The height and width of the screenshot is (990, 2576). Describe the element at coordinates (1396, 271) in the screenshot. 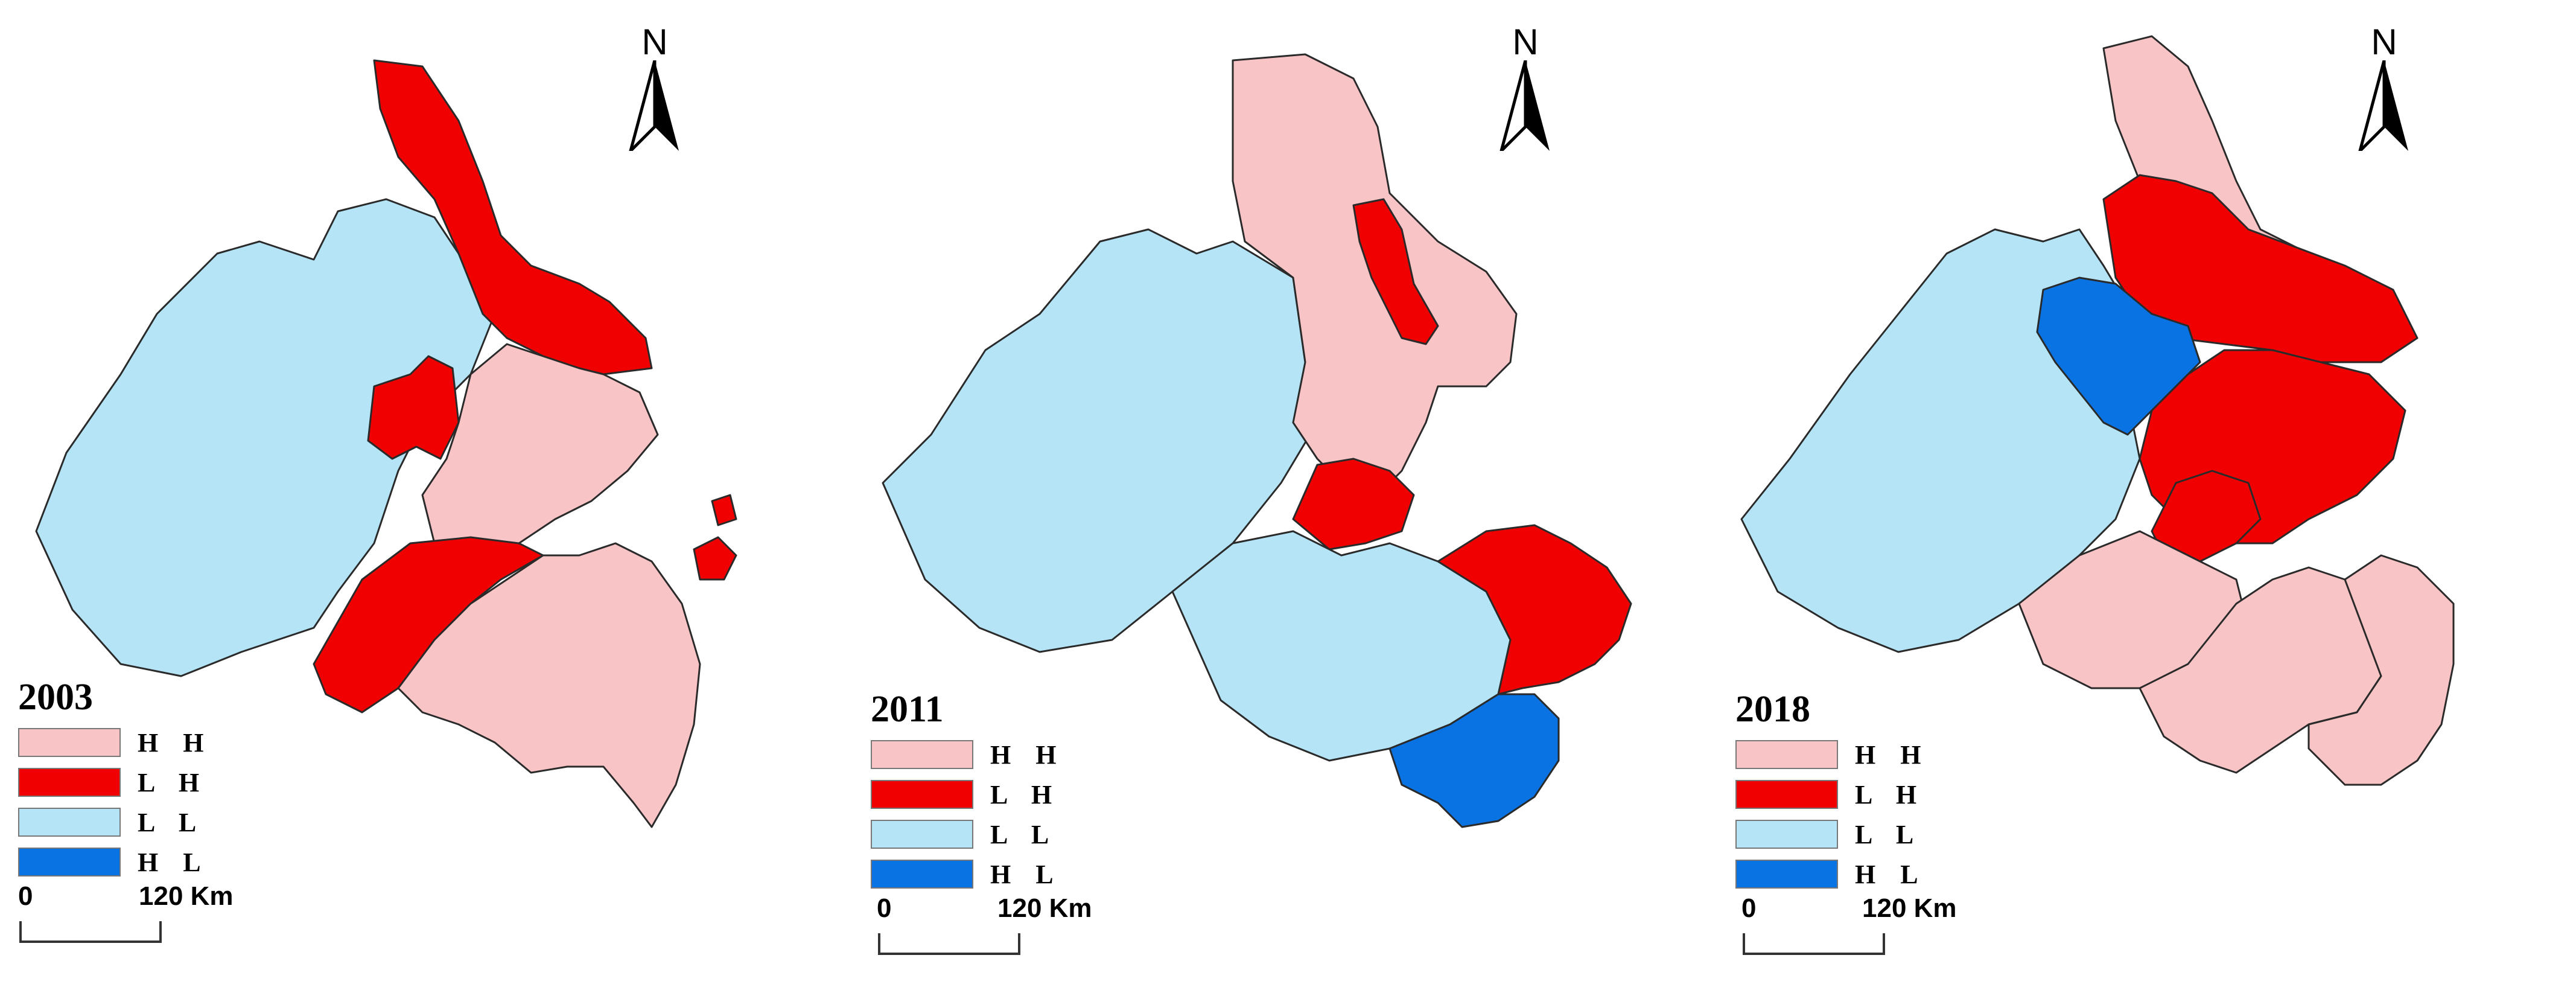

I see `region-c1` at that location.